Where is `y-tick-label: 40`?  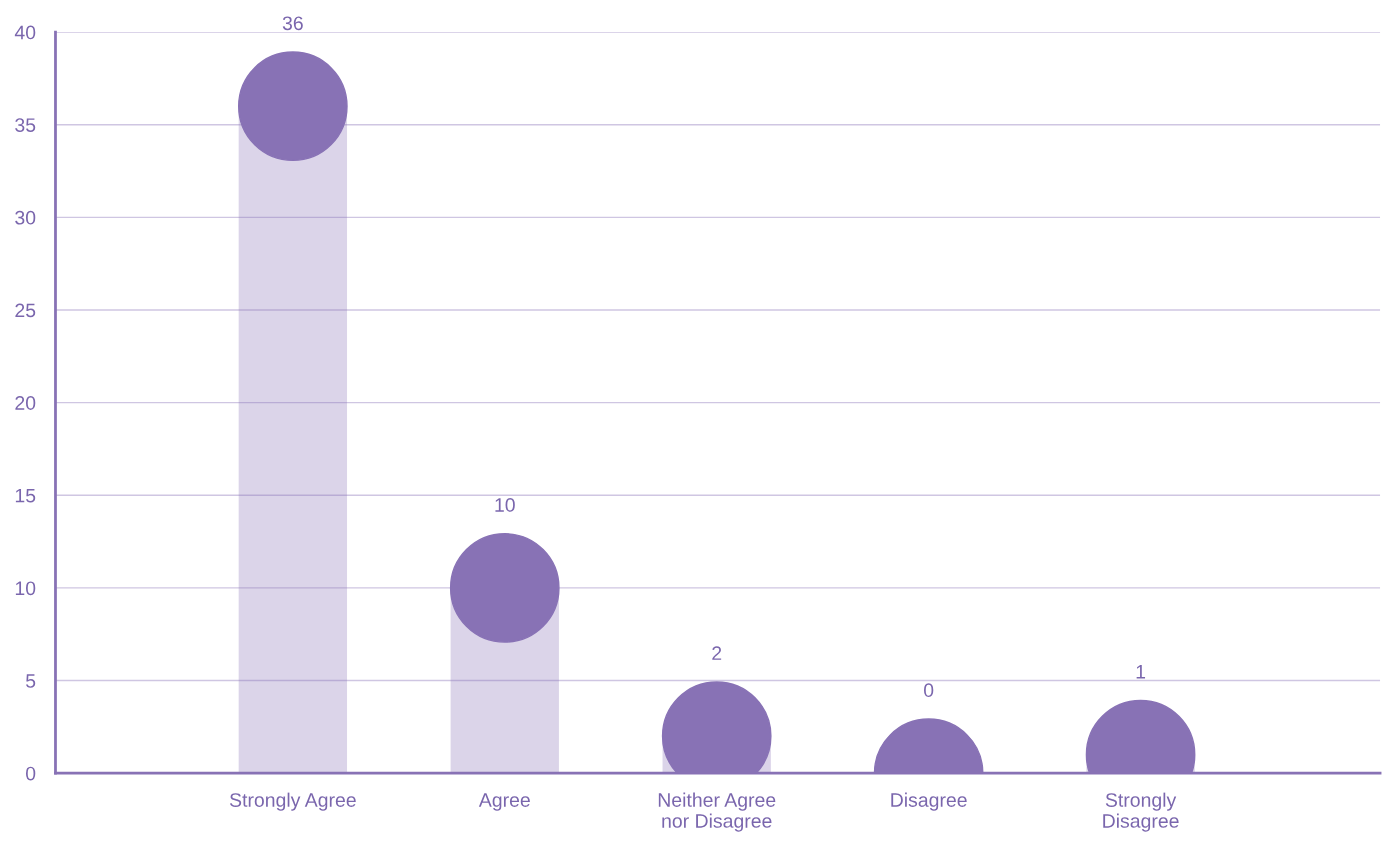
y-tick-label: 40 is located at coordinates (25, 32).